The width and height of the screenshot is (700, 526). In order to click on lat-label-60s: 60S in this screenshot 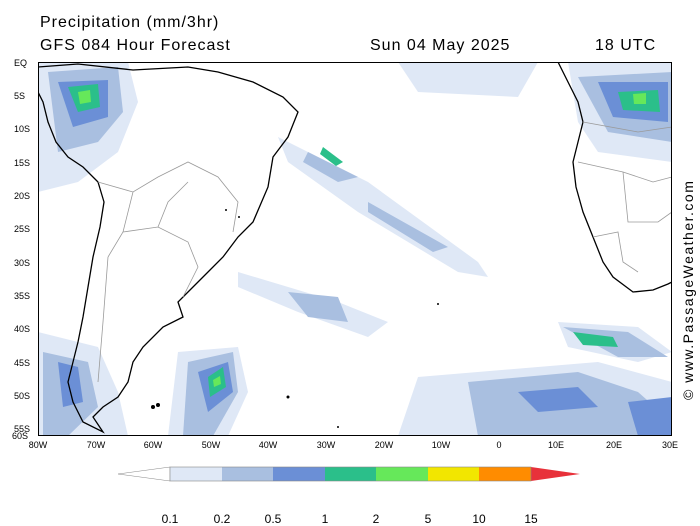, I will do `click(20, 436)`.